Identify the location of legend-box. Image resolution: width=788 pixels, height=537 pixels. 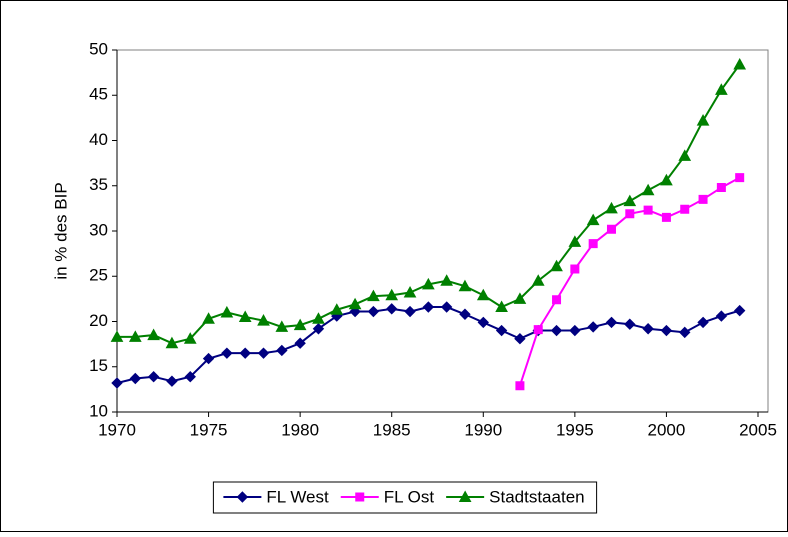
(405, 497).